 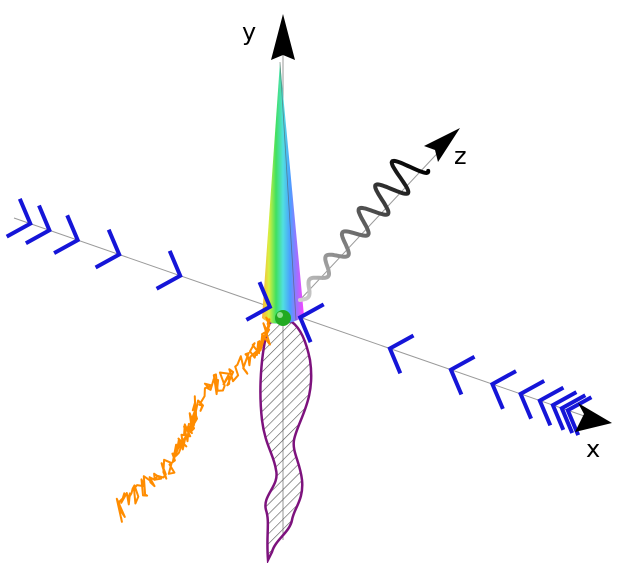 I want to click on hatched-shape, so click(x=286, y=441).